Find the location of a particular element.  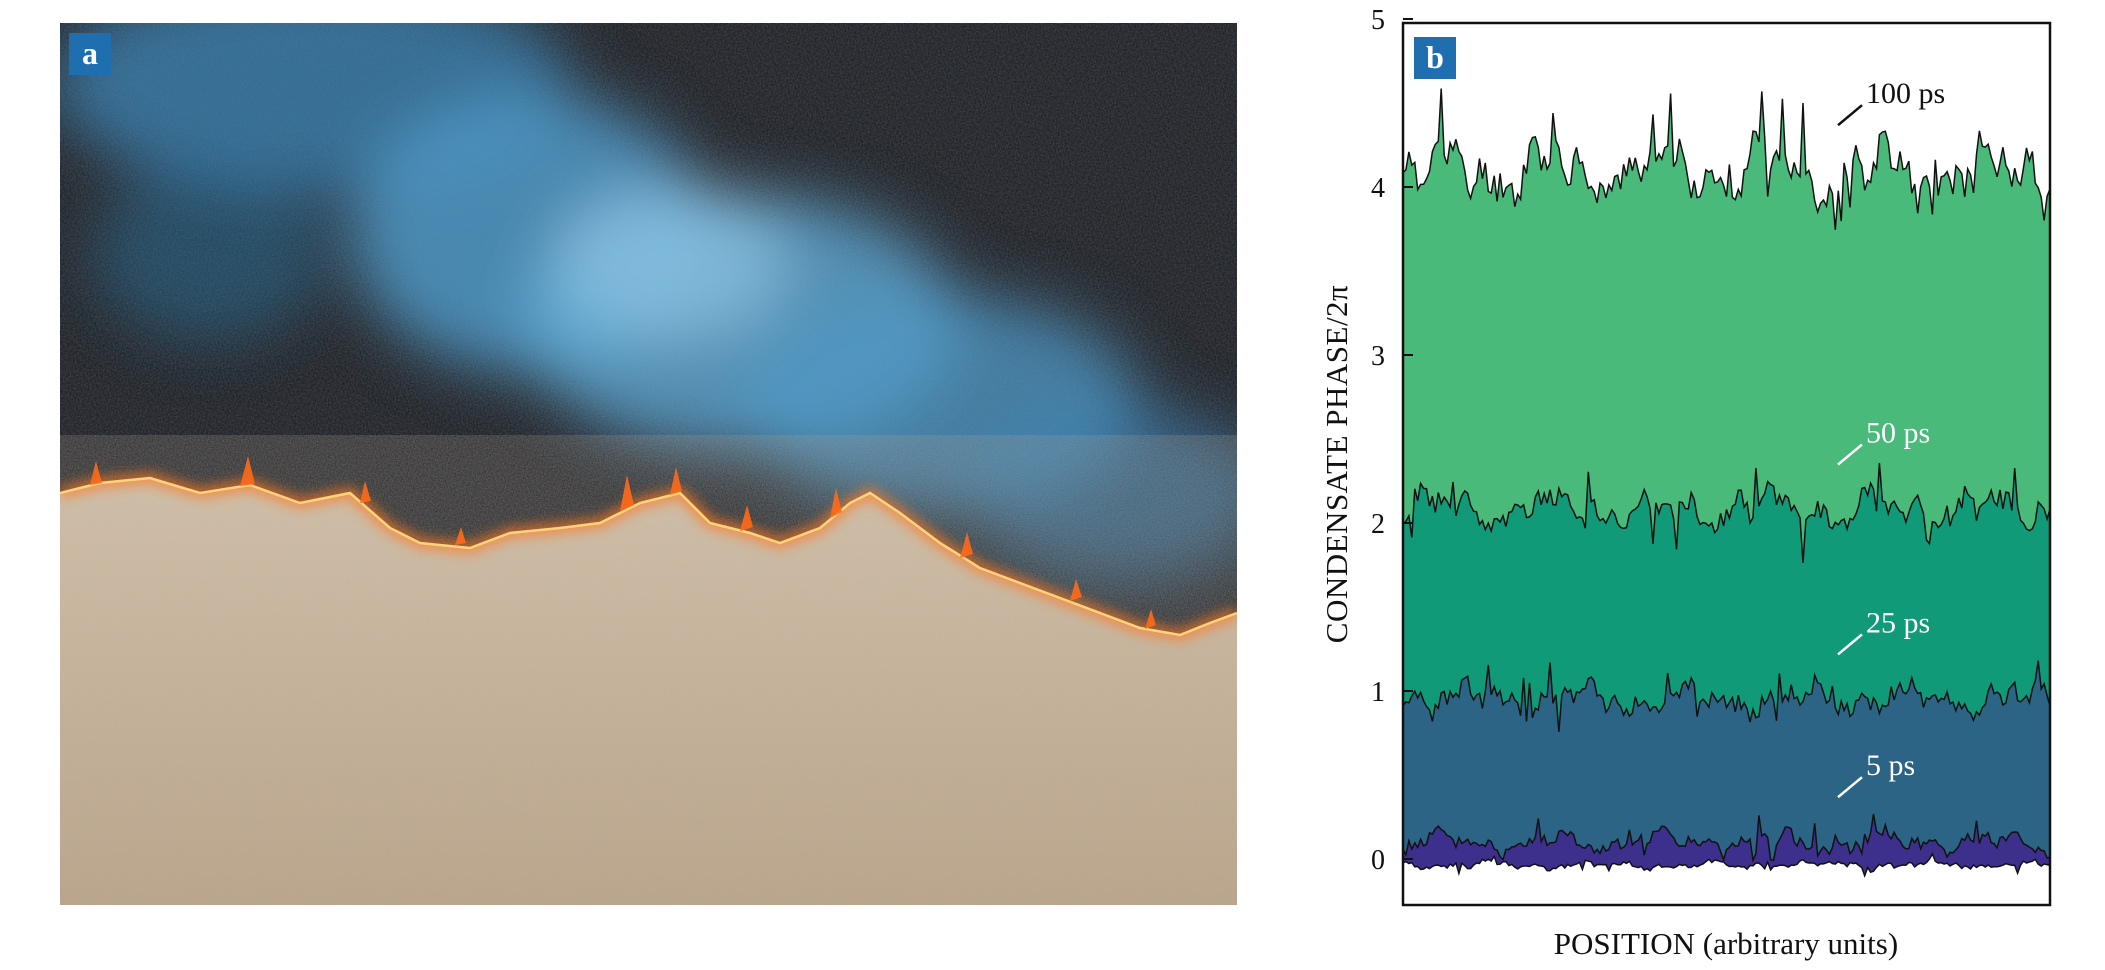

leader-line-100-ps is located at coordinates (1850, 115).